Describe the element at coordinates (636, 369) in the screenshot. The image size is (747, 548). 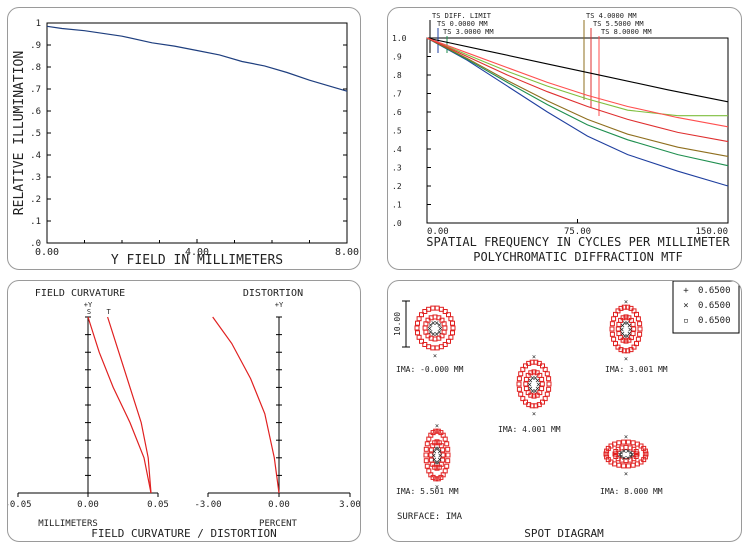
I see `field-label: IMA: 3.001 MM` at that location.